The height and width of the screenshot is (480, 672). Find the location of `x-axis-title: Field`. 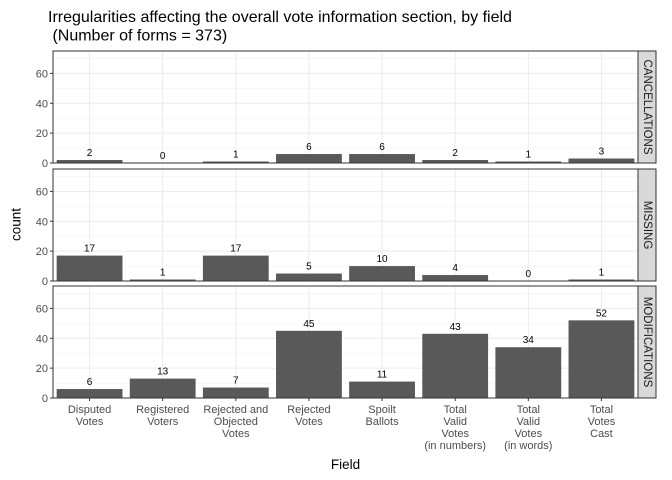

x-axis-title: Field is located at coordinates (345, 464).